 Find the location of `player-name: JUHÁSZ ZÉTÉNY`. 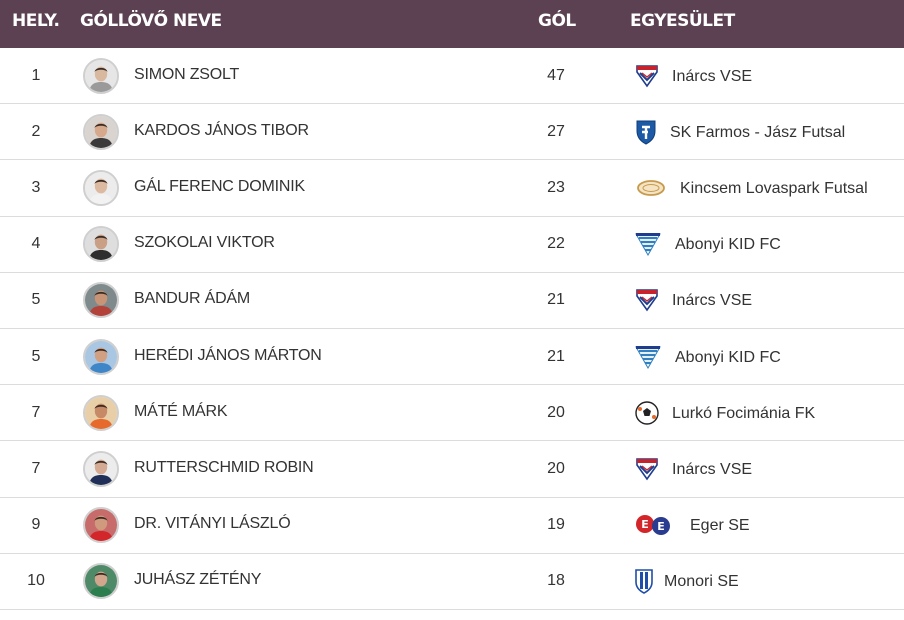

player-name: JUHÁSZ ZÉTÉNY is located at coordinates (198, 580).